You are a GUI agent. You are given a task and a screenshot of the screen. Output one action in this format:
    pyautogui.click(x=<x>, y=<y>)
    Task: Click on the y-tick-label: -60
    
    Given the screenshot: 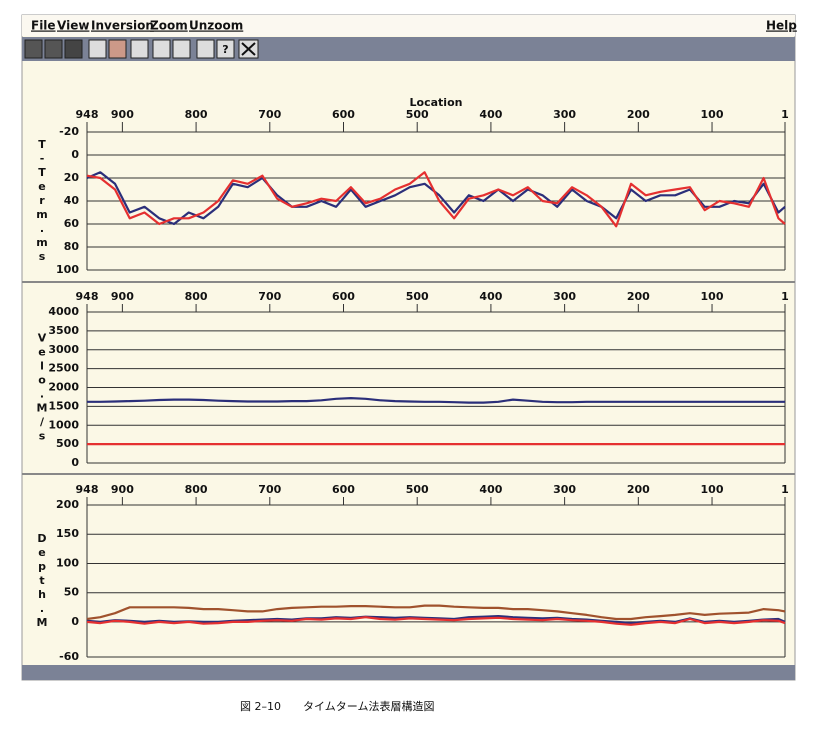 What is the action you would take?
    pyautogui.click(x=69, y=656)
    